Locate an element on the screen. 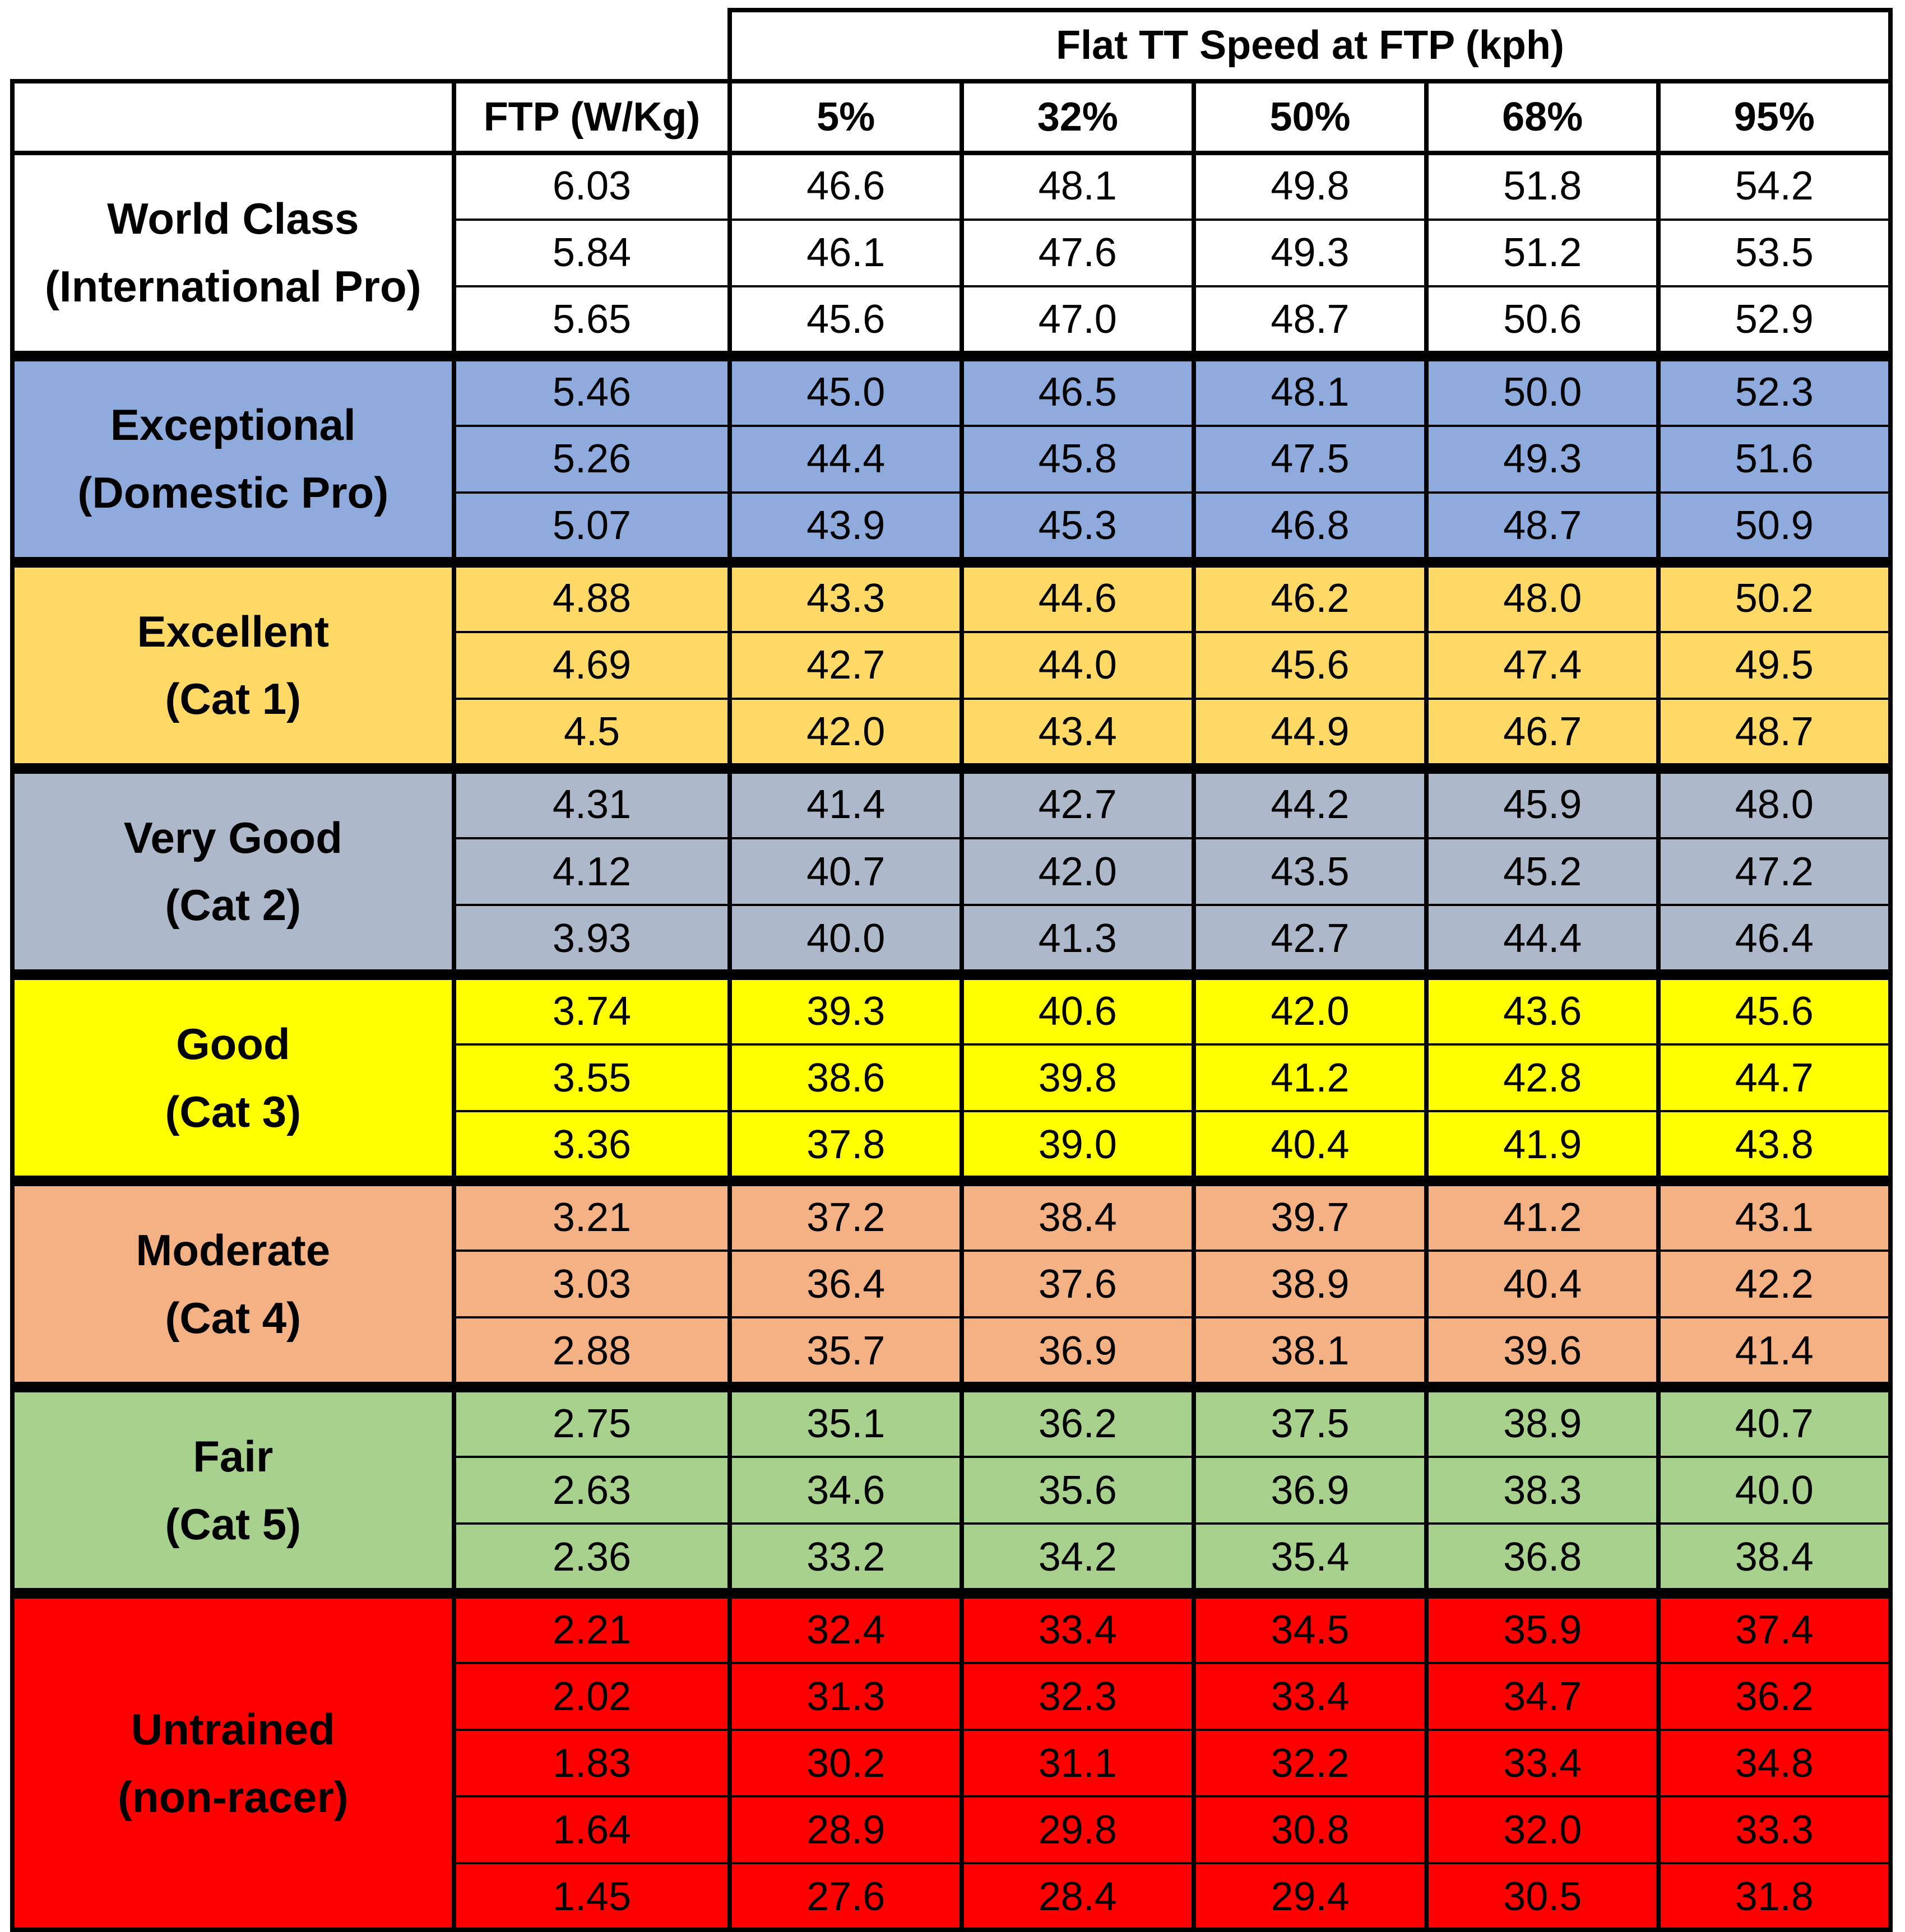 This screenshot has height=1932, width=1905. speed-value-cell: 47.0 is located at coordinates (1078, 319).